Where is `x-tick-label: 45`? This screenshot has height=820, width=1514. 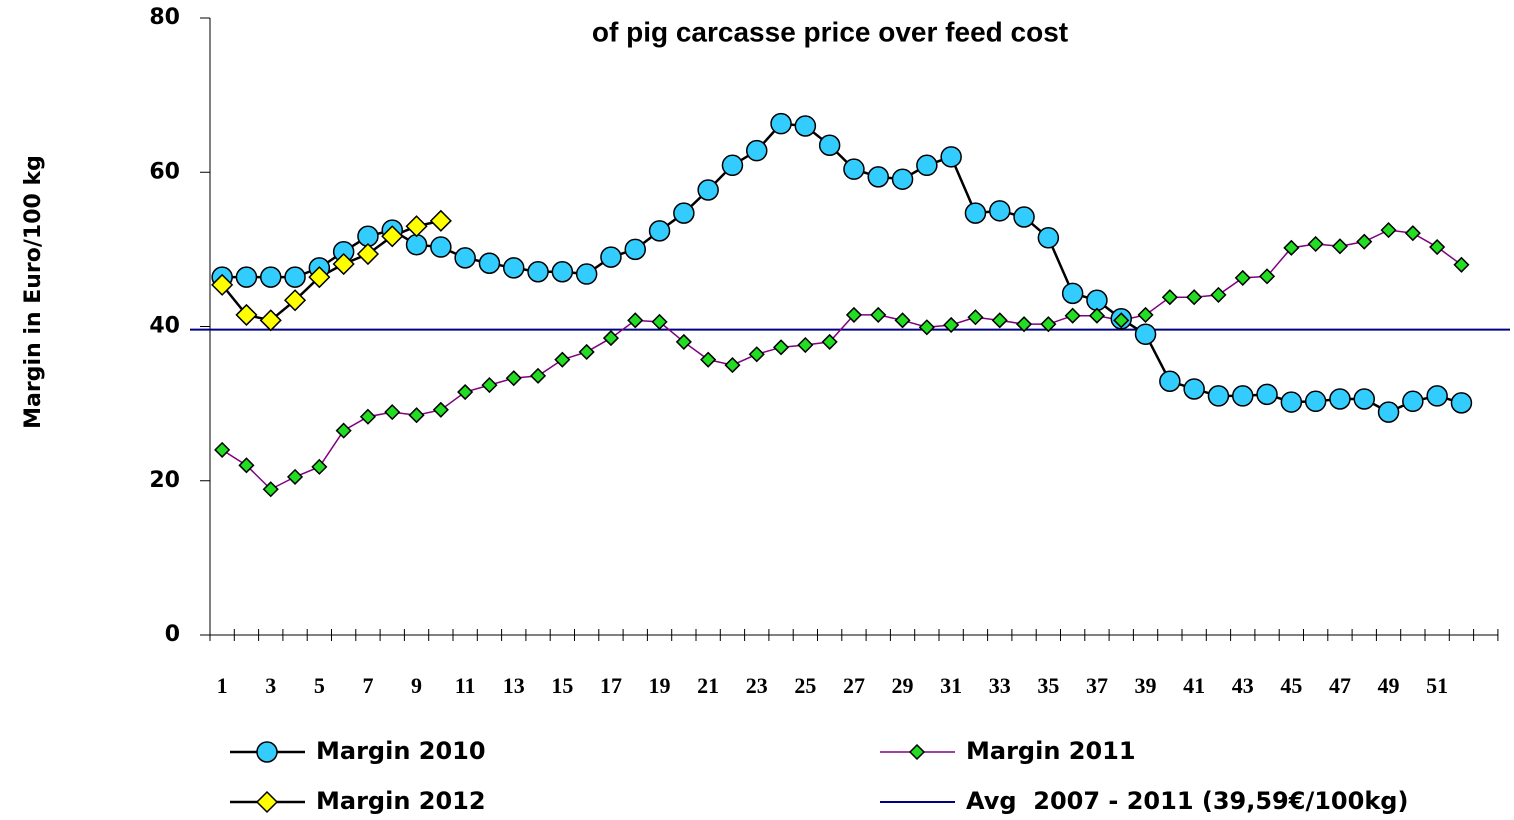 x-tick-label: 45 is located at coordinates (1291, 685).